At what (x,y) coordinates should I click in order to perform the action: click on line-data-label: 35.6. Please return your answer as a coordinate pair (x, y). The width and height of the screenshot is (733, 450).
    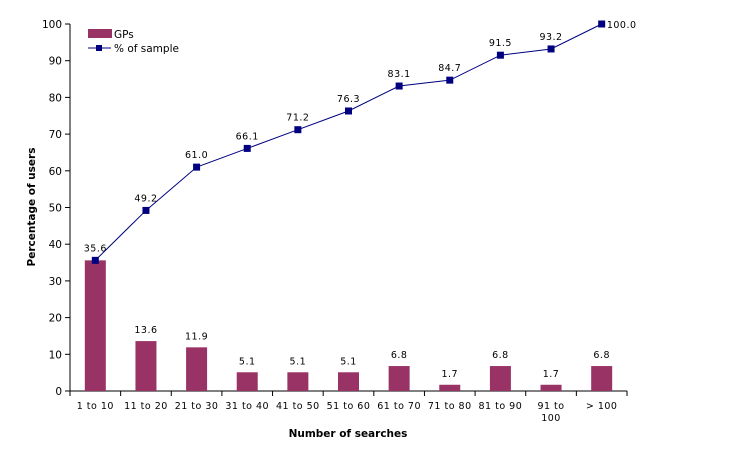
    Looking at the image, I should click on (95, 248).